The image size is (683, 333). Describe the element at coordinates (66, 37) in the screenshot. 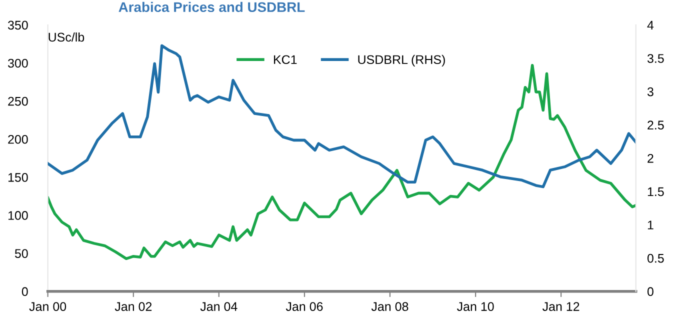

I see `y-axis-title: USc/lb` at that location.